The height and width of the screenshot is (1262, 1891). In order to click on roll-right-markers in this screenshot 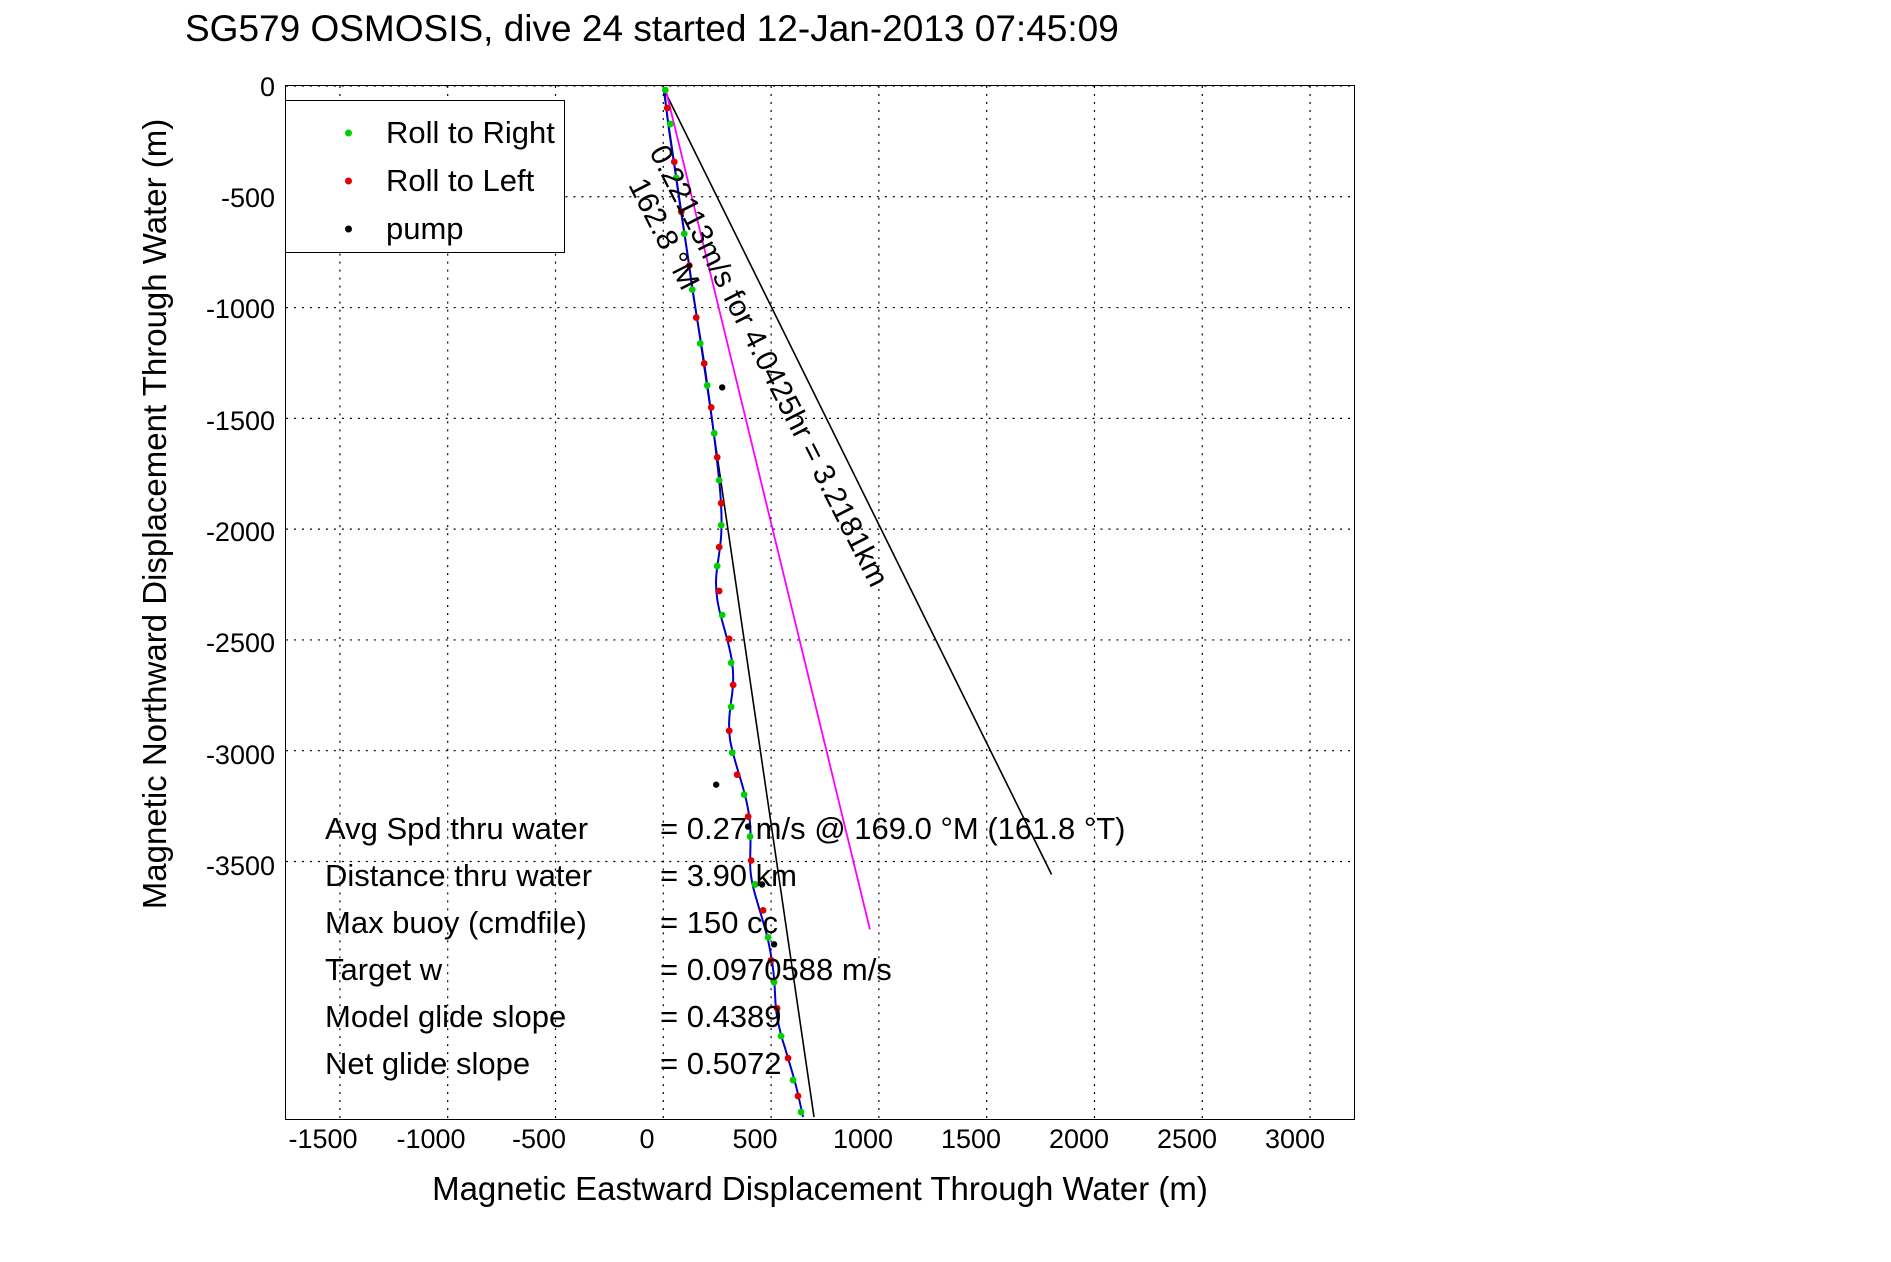, I will do `click(733, 601)`.